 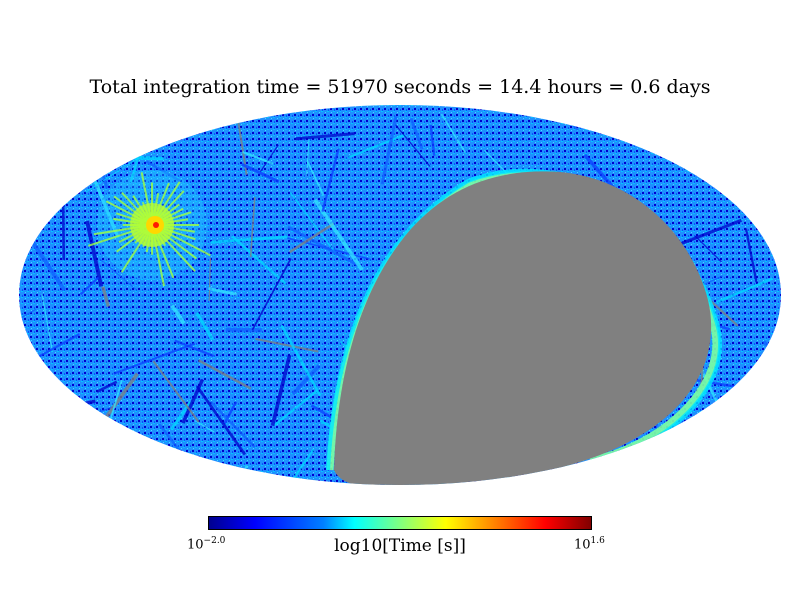 What do you see at coordinates (400, 523) in the screenshot?
I see `colorbar` at bounding box center [400, 523].